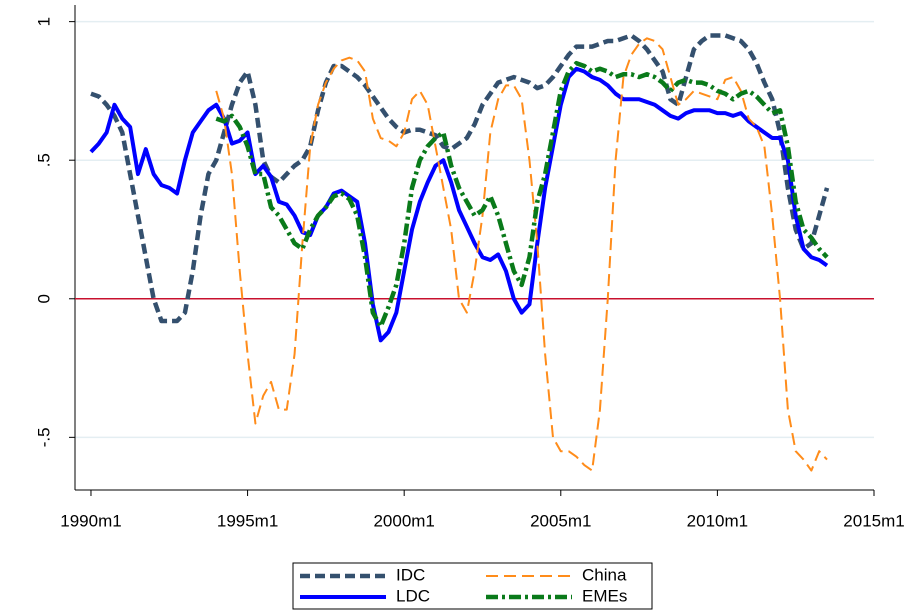 Image resolution: width=906 pixels, height=615 pixels. What do you see at coordinates (43, 160) in the screenshot?
I see `y-tick-label: .5` at bounding box center [43, 160].